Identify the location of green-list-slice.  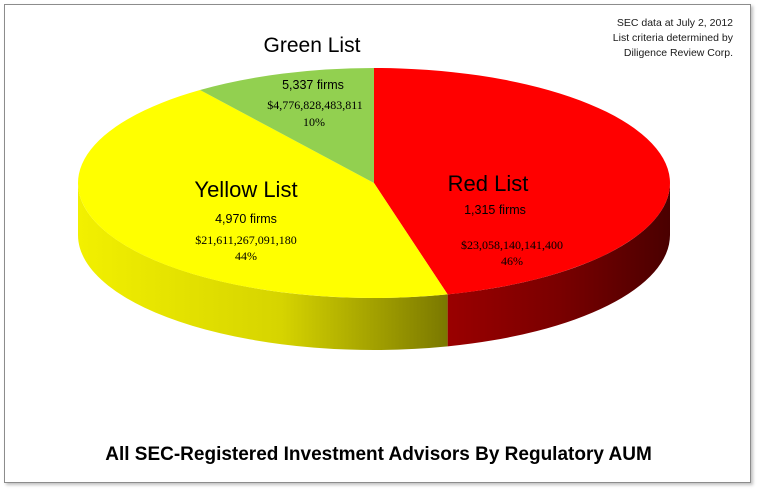
(287, 125).